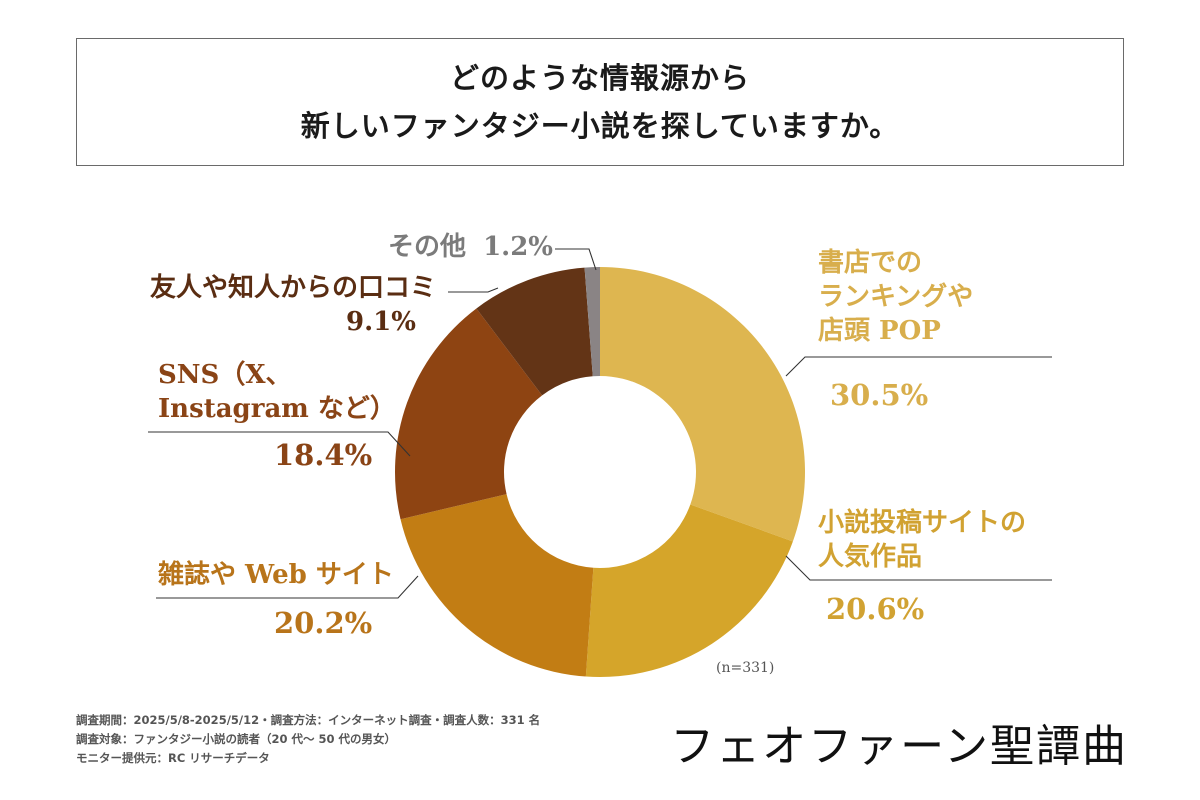  I want to click on label-novel-site-value: 20.6%, so click(875, 609).